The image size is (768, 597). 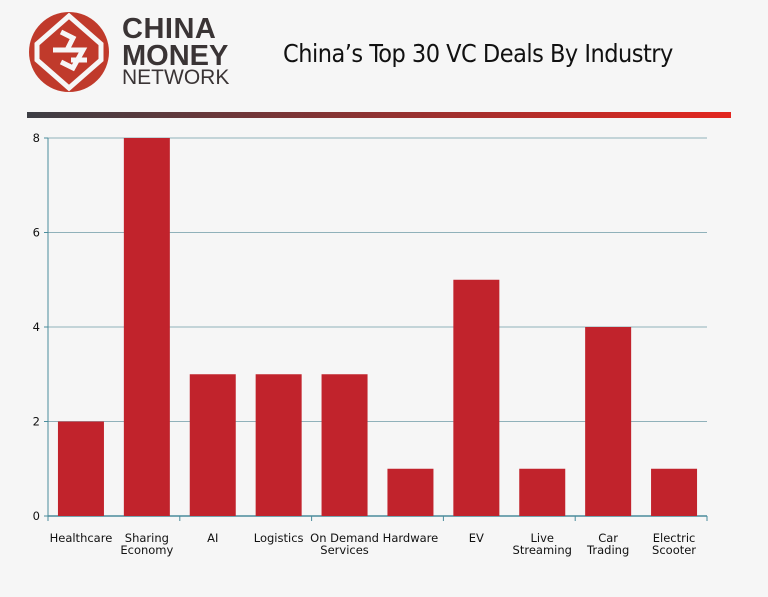 What do you see at coordinates (81, 538) in the screenshot?
I see `x-tick-label: Healthcare` at bounding box center [81, 538].